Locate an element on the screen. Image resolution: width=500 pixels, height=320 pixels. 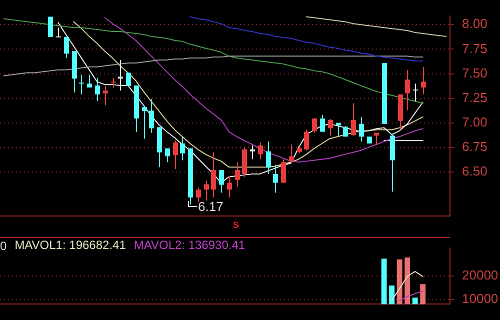
y-tick-label: 7.25 is located at coordinates (475, 97).